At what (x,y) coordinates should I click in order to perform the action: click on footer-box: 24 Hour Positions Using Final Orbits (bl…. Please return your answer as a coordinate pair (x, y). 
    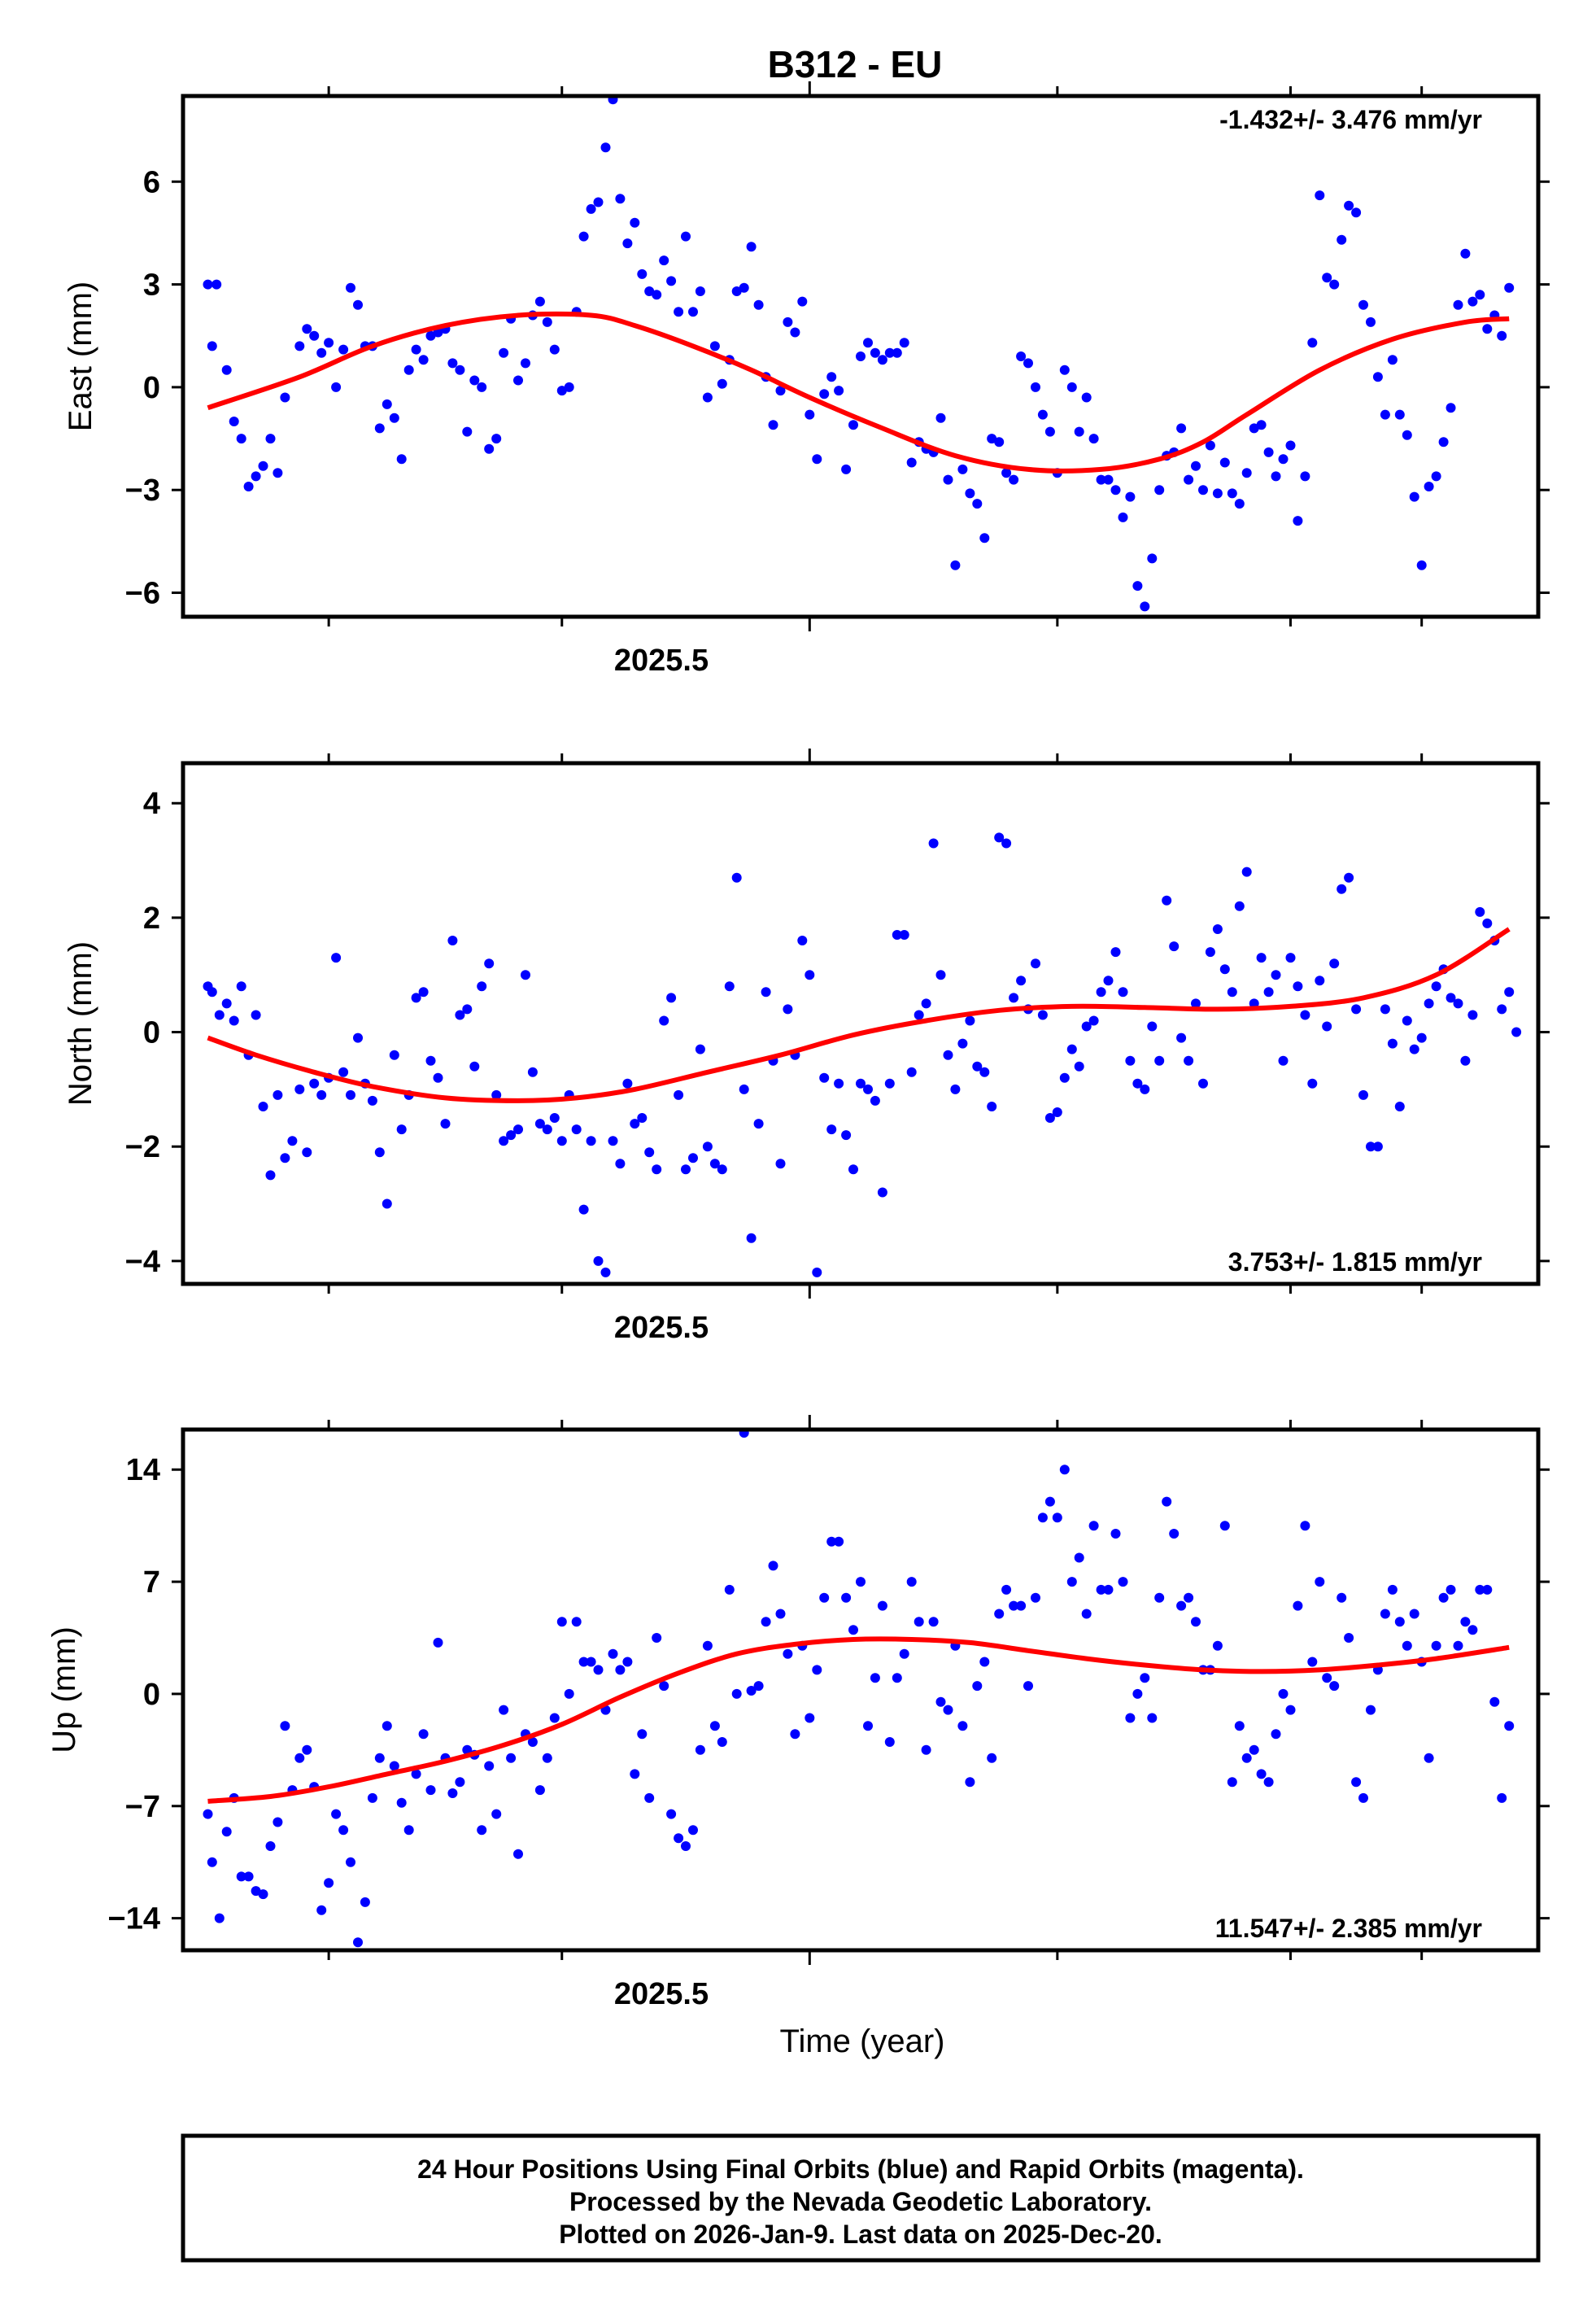
    Looking at the image, I should click on (861, 2198).